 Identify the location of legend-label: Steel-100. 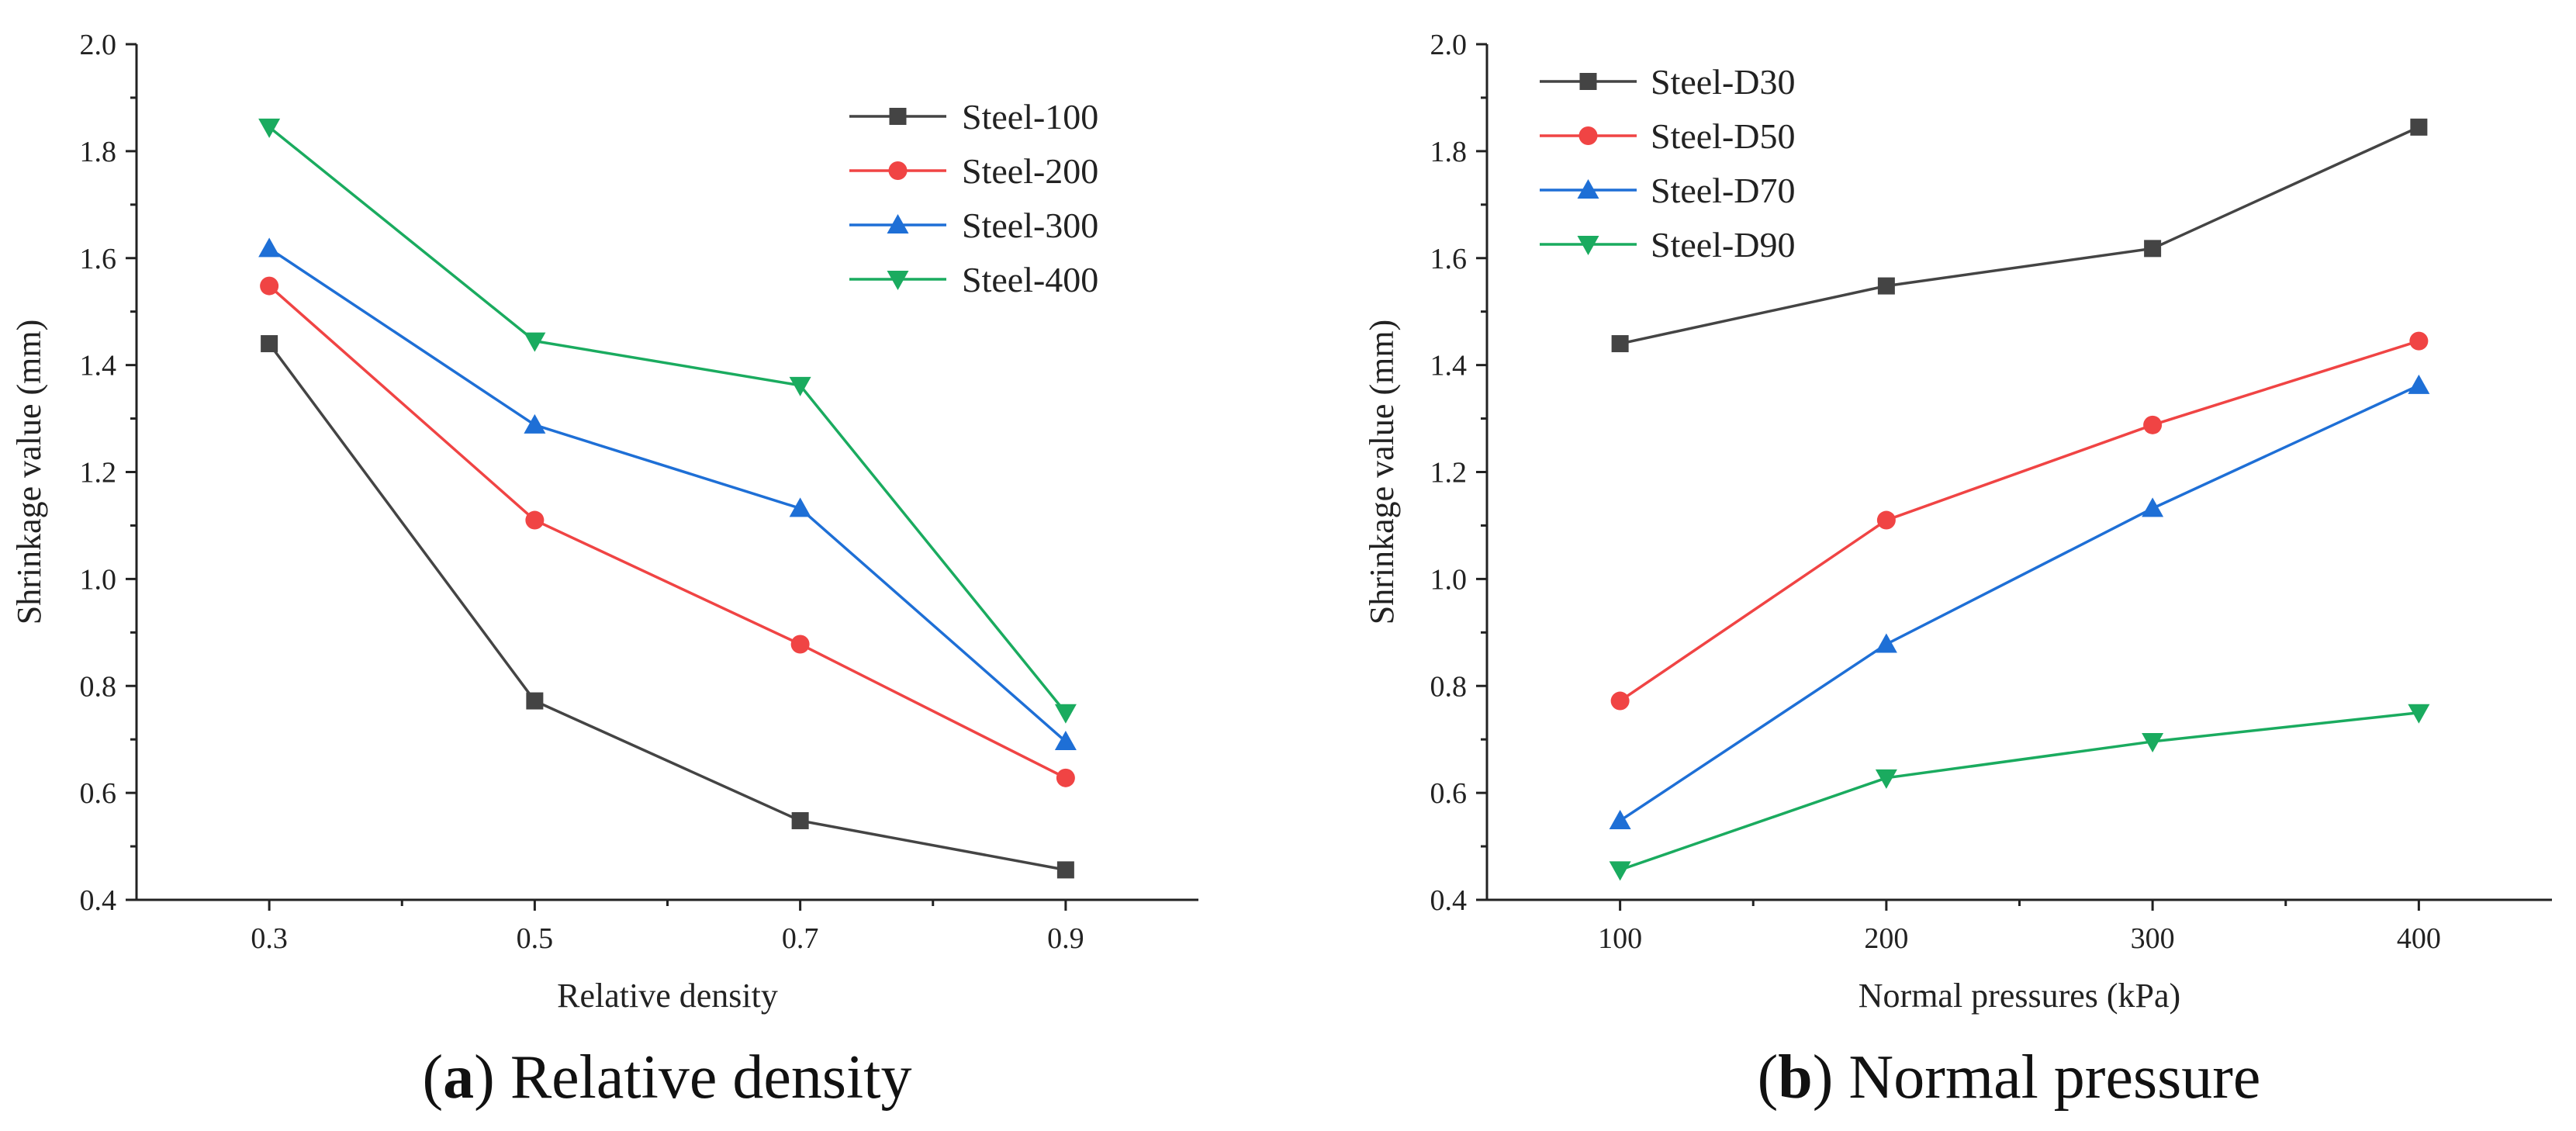
(1030, 117).